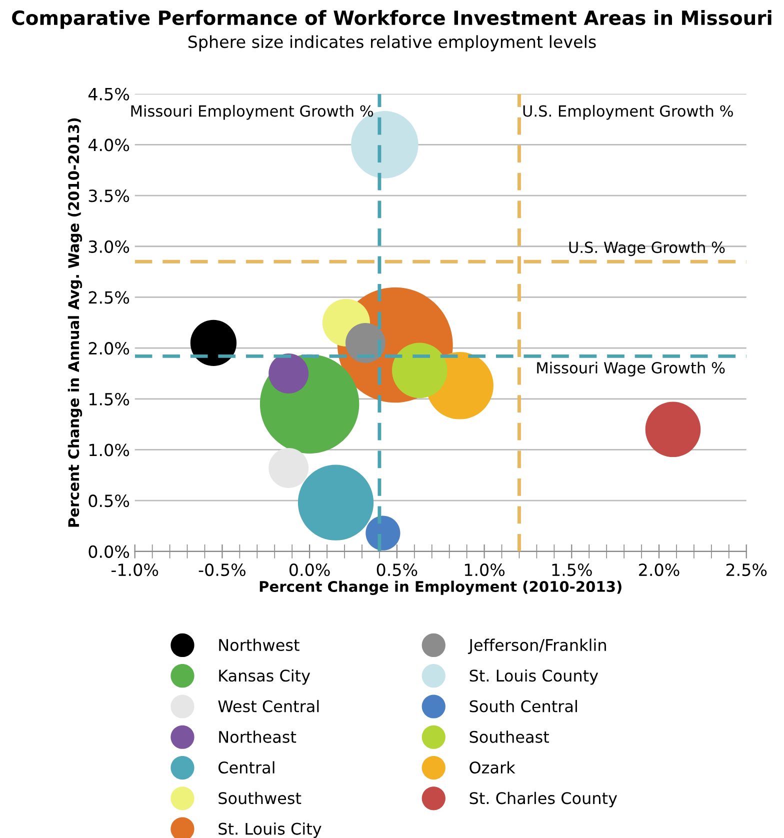 The width and height of the screenshot is (784, 838). Describe the element at coordinates (134, 570) in the screenshot. I see `x-tick-label: -1.0%` at that location.